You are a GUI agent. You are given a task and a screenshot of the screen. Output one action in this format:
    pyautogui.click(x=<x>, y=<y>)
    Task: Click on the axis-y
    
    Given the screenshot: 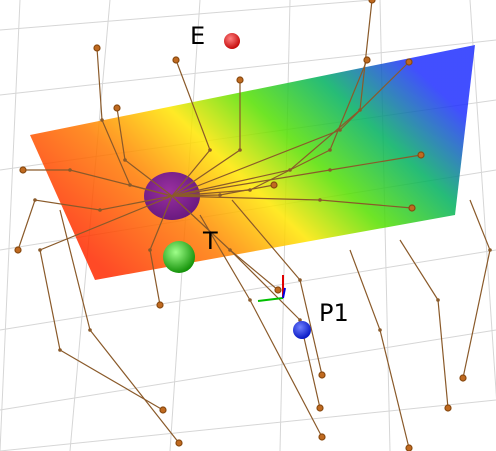 What is the action you would take?
    pyautogui.click(x=270, y=299)
    